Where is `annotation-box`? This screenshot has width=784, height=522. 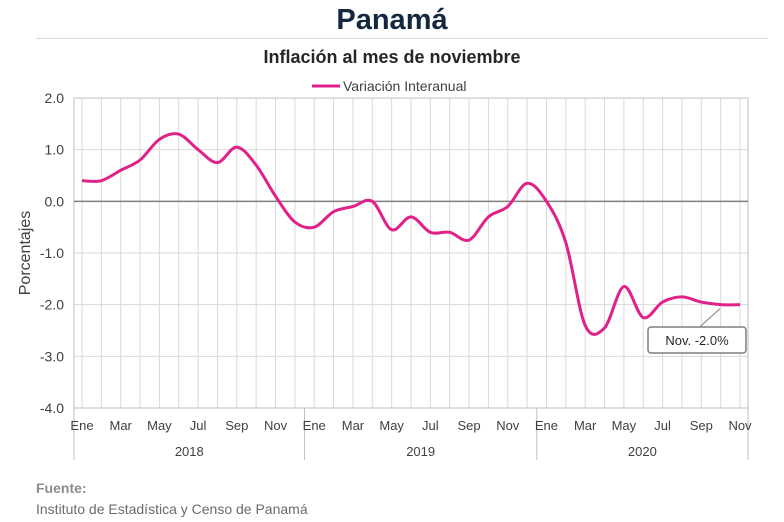
annotation-box is located at coordinates (697, 340).